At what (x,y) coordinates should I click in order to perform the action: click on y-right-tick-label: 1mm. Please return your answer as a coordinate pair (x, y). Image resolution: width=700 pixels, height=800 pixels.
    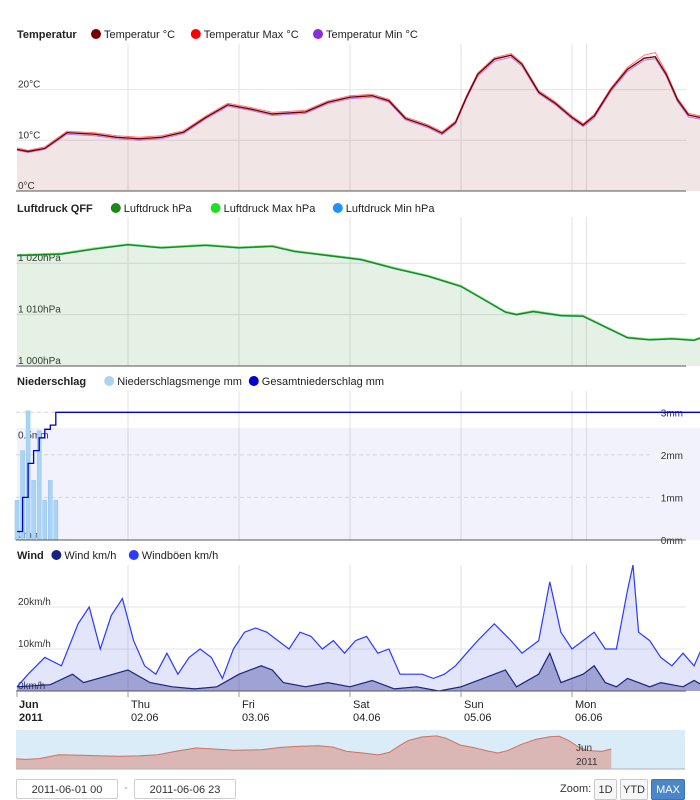
    Looking at the image, I should click on (672, 498).